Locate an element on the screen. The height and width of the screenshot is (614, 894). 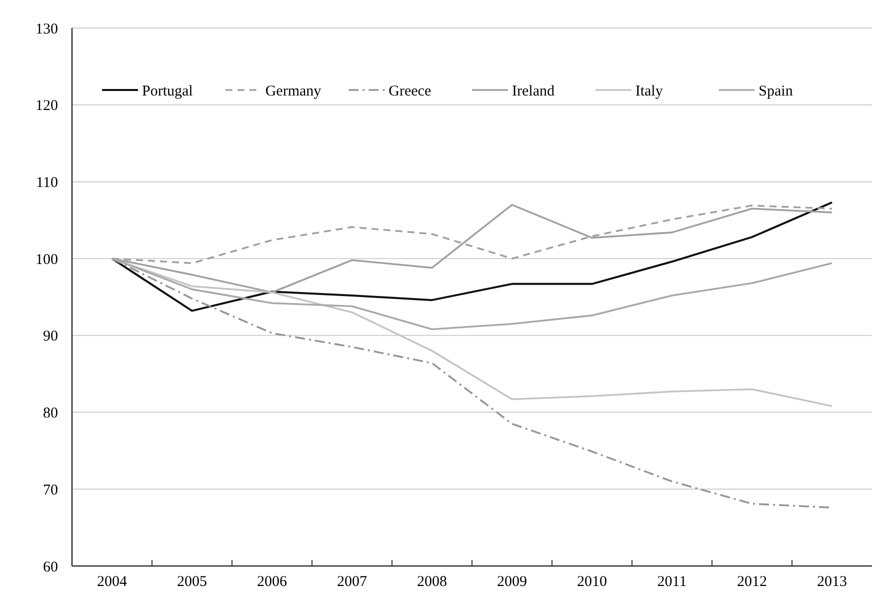
legend-label: Portugal is located at coordinates (167, 91).